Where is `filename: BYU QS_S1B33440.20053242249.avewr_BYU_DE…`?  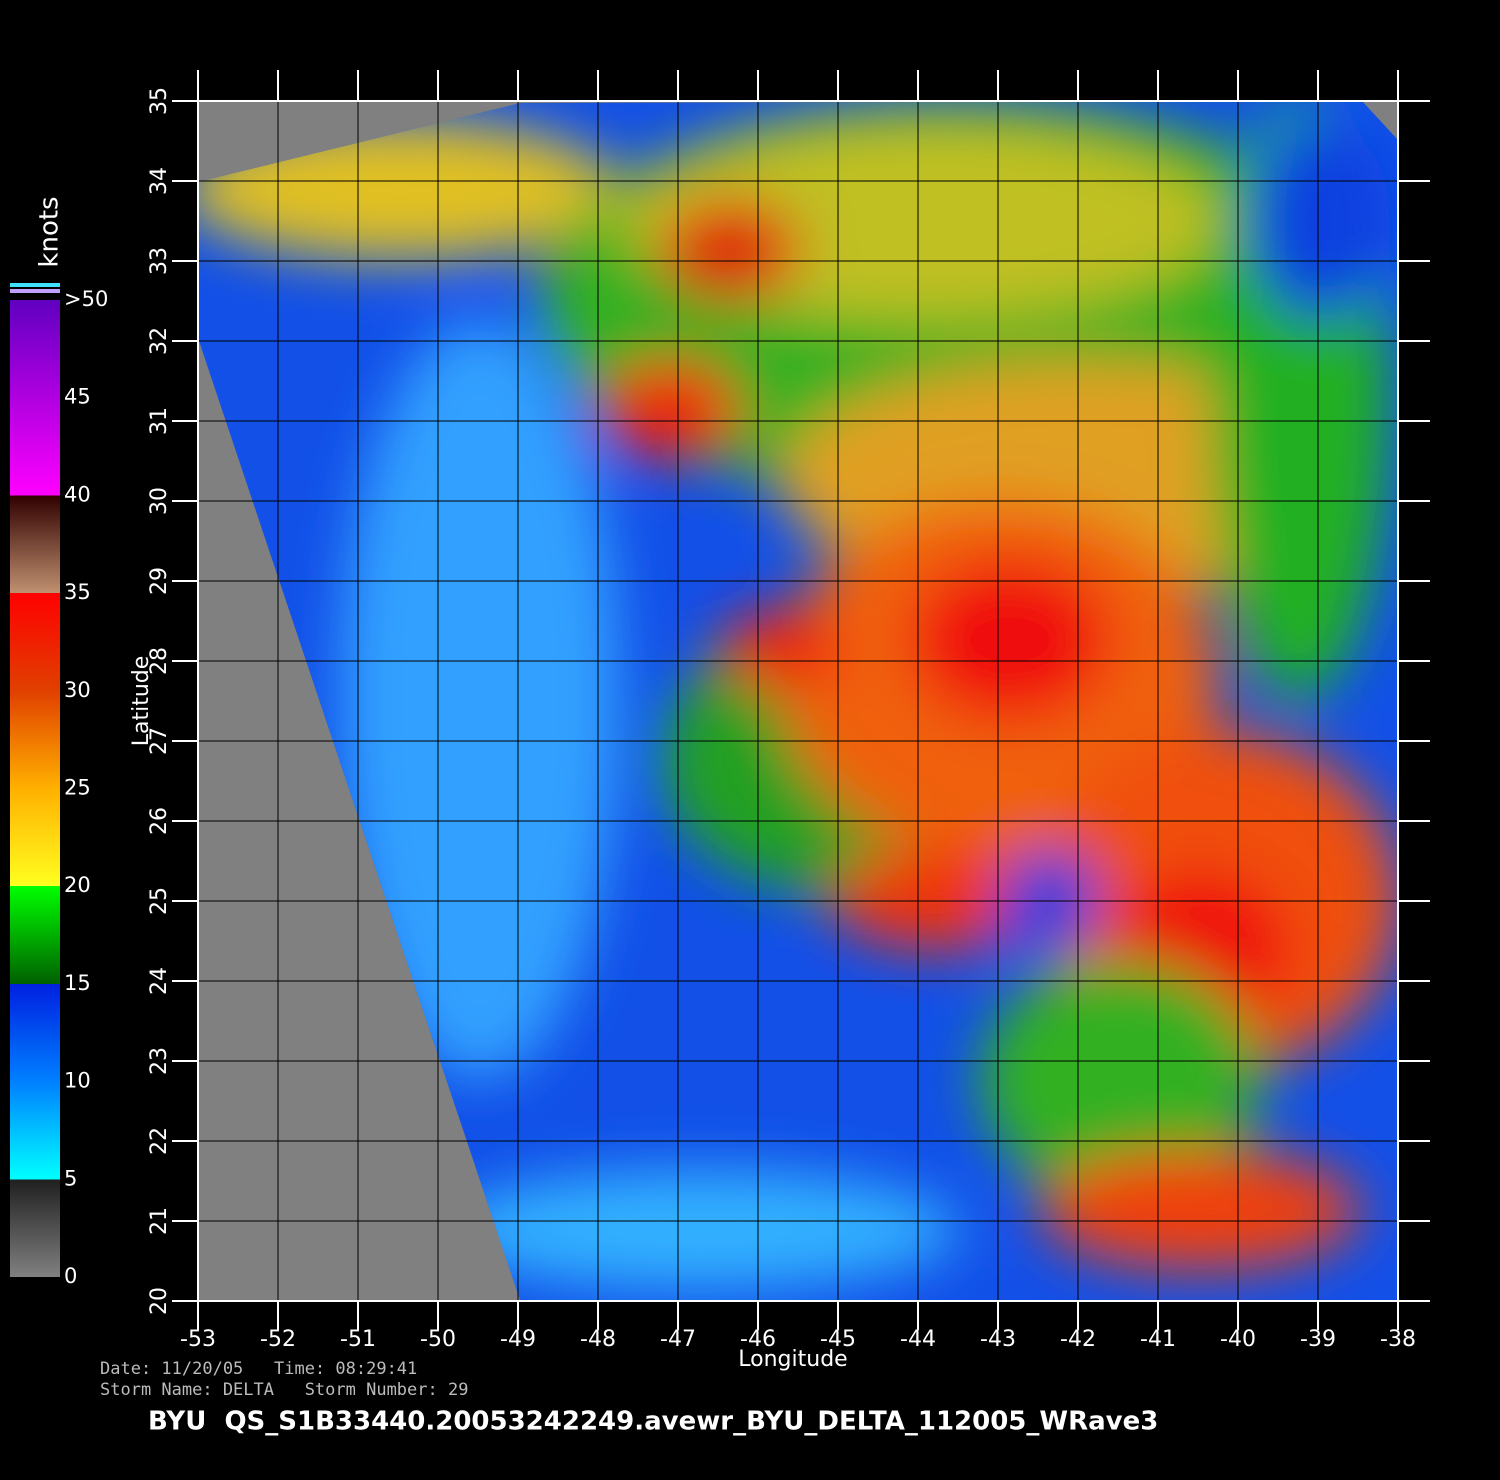 filename: BYU QS_S1B33440.20053242249.avewr_BYU_DE… is located at coordinates (653, 1422).